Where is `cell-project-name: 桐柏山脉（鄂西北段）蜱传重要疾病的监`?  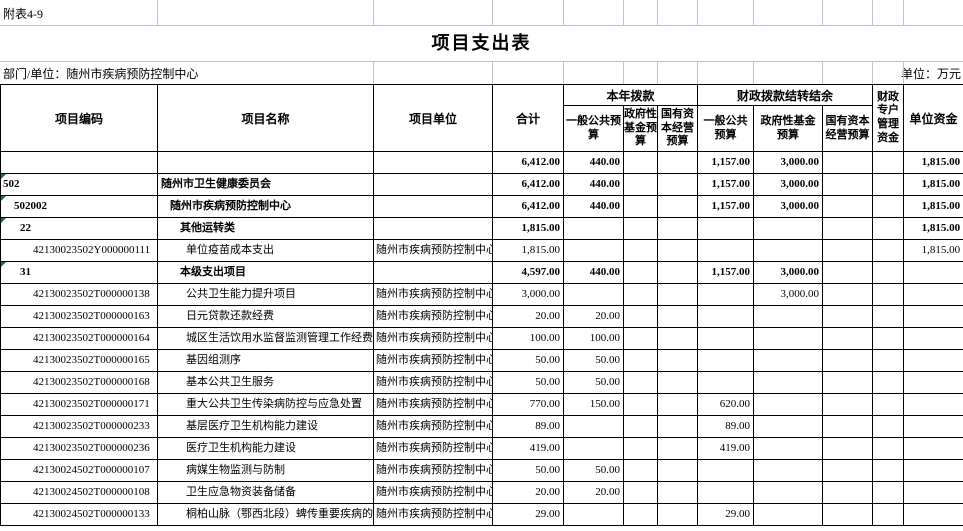 cell-project-name: 桐柏山脉（鄂西北段）蜱传重要疾病的监 is located at coordinates (265, 514).